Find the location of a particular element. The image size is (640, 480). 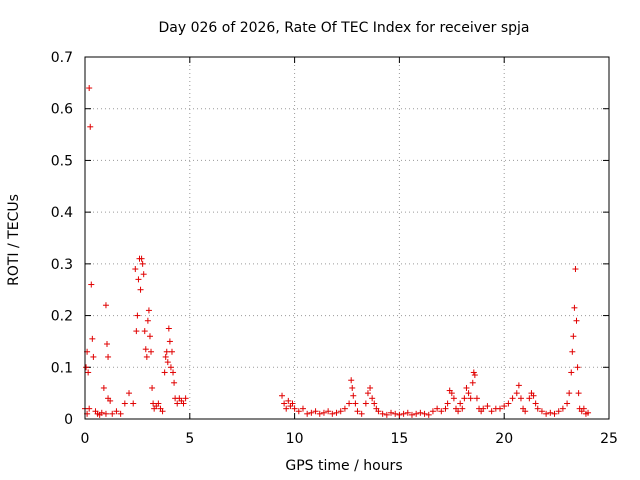

y-axis-label: ROTI / TECUs is located at coordinates (14, 240).